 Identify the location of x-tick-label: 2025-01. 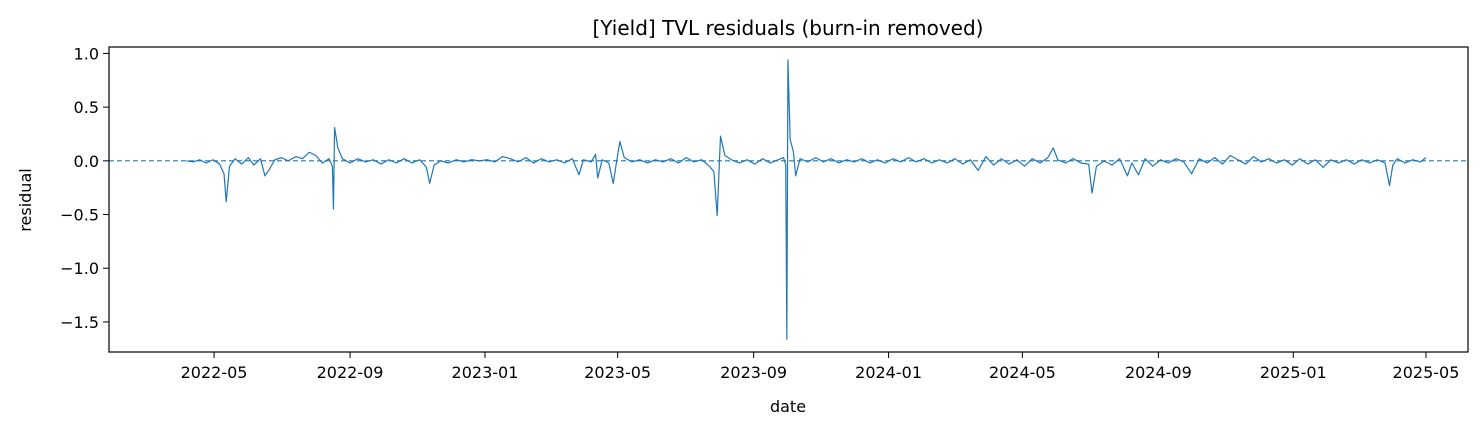
(1293, 372).